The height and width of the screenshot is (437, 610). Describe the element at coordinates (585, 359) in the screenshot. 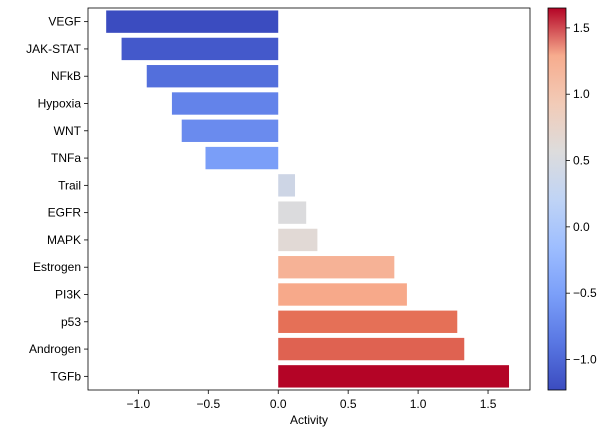

I see `colorbar-tick-label: −1.0` at that location.